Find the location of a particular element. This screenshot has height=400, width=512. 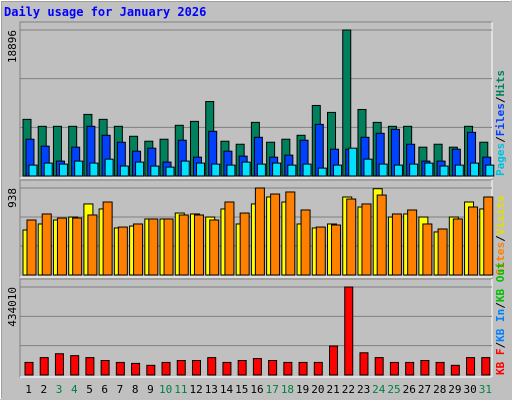

x-tick-label: 27 is located at coordinates (424, 389).